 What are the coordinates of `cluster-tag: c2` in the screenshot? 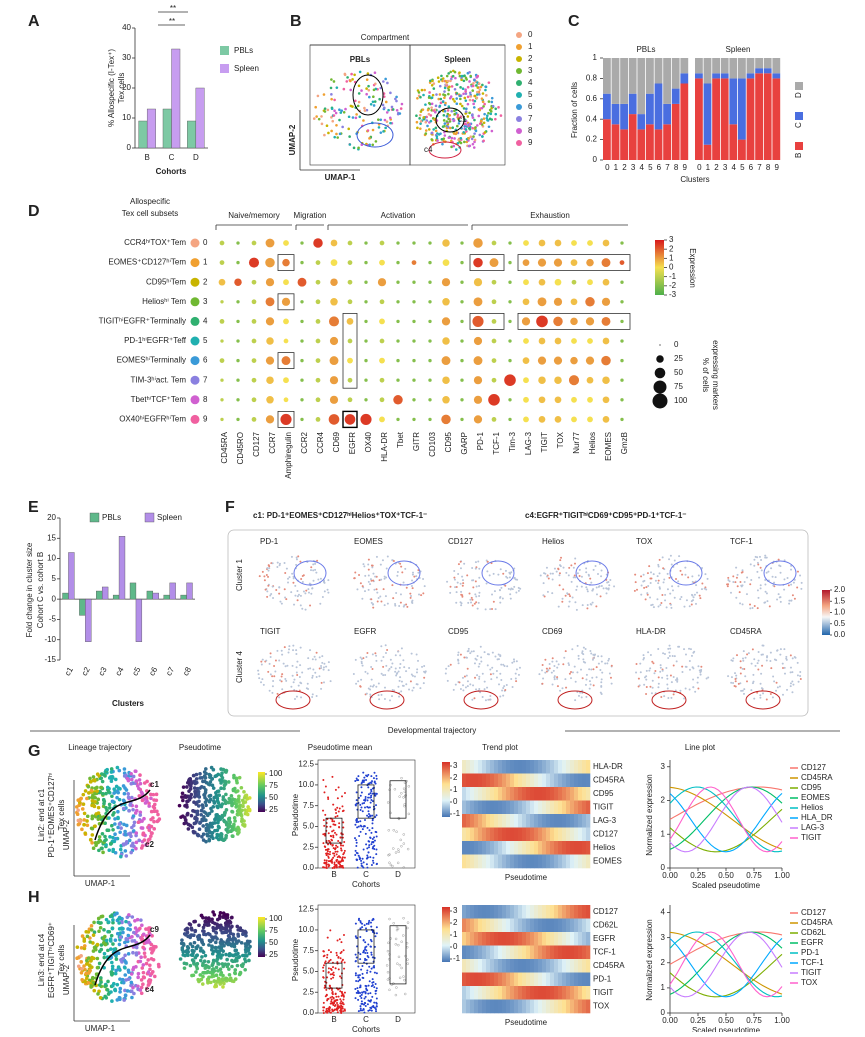 It's located at (149, 844).